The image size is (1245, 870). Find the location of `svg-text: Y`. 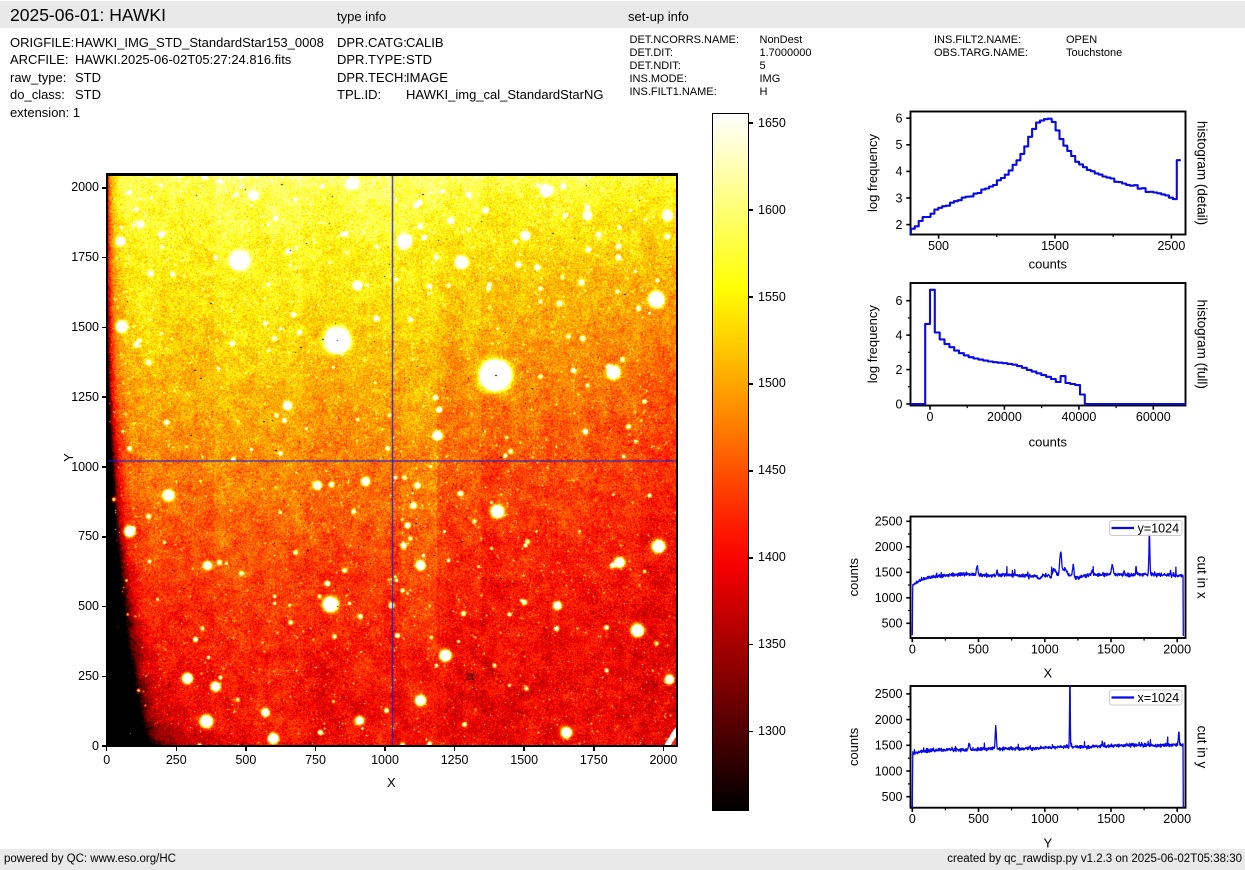

svg-text: Y is located at coordinates (1047, 843).